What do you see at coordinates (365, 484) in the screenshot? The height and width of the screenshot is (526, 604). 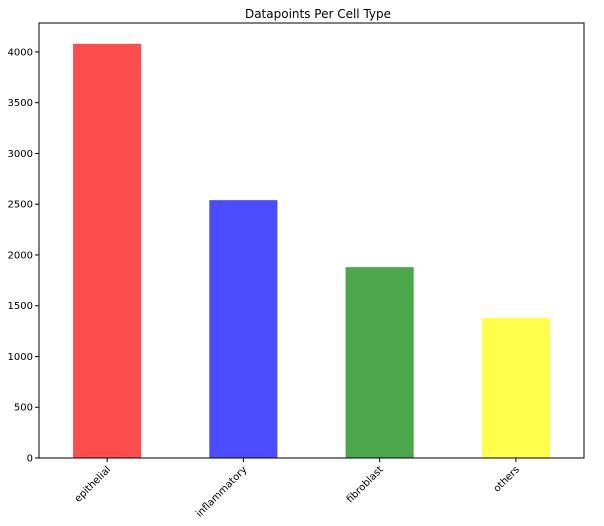 I see `x-tick-label-fibroblast: fibroblast` at bounding box center [365, 484].